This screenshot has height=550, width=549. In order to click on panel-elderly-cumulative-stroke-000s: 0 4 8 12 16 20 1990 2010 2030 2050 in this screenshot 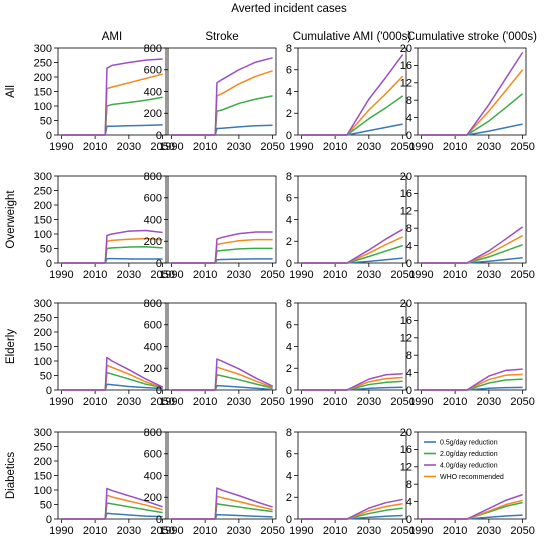, I will do `click(467, 353)`.